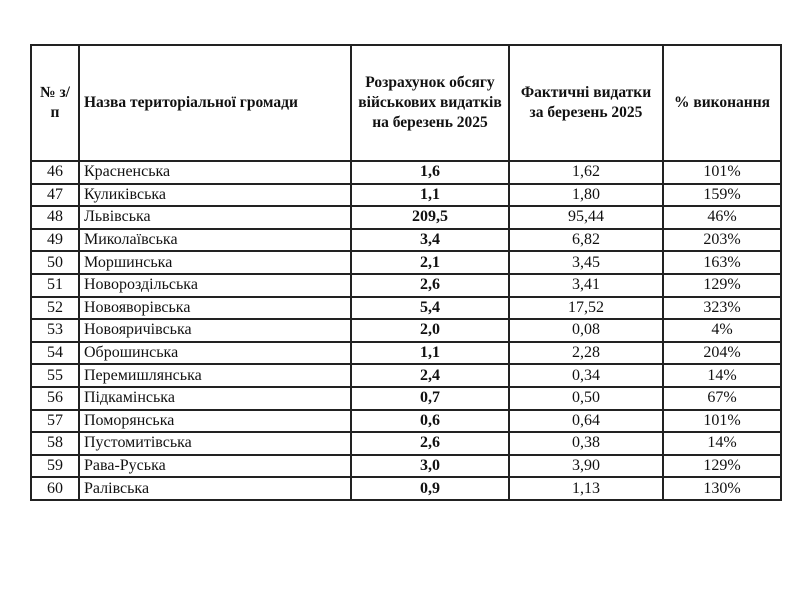 Image resolution: width=800 pixels, height=600 pixels. Describe the element at coordinates (722, 308) in the screenshot. I see `cell-pct: 323%` at that location.